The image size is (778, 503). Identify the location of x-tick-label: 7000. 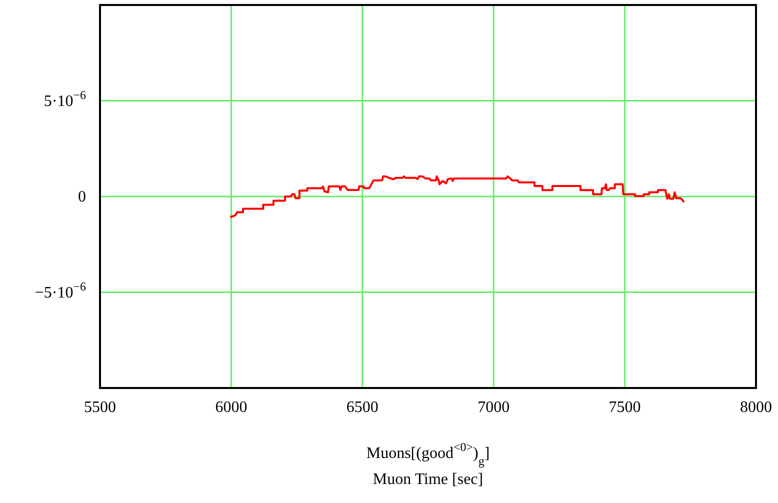
(494, 407).